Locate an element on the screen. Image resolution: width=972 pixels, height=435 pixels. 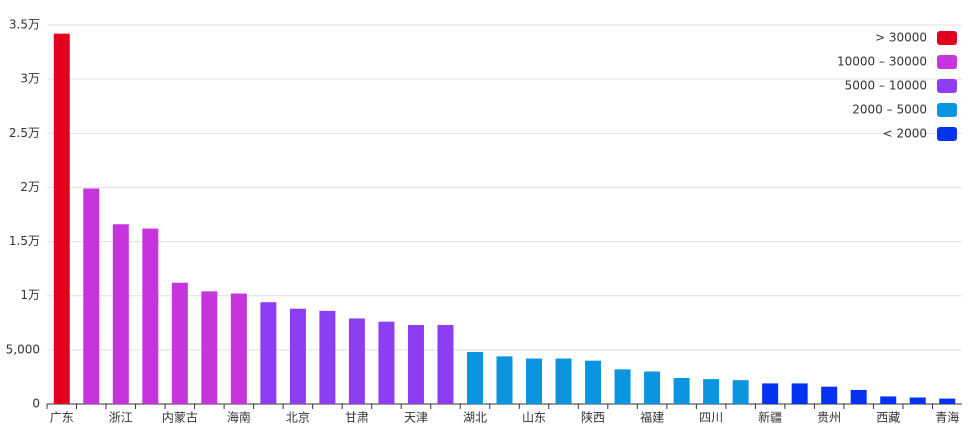
y-tick-label: 1.5万 is located at coordinates (24, 241).